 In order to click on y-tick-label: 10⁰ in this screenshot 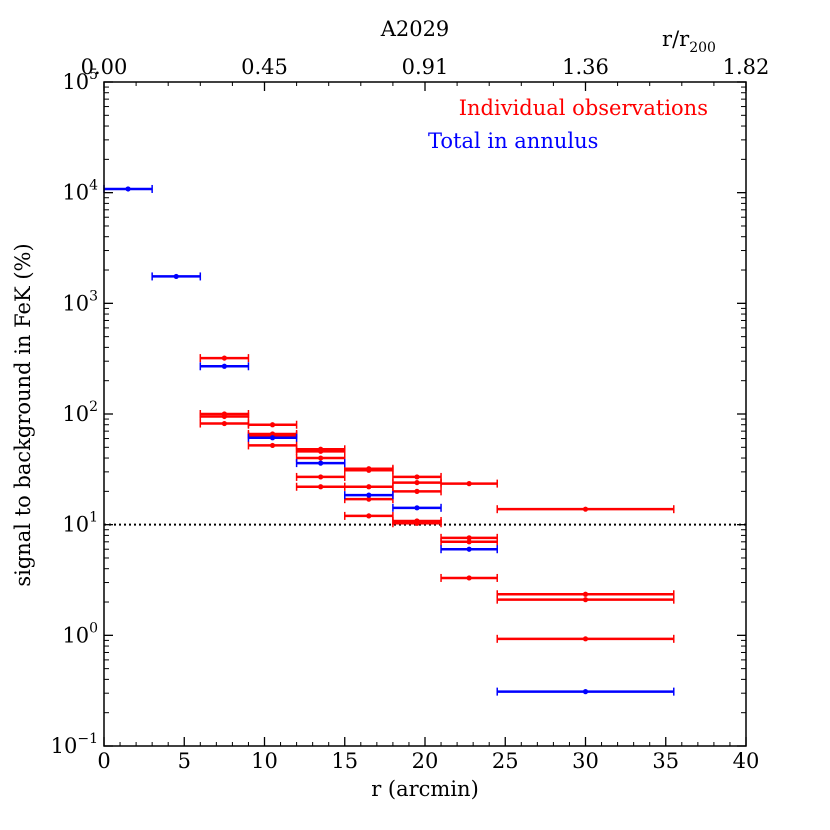, I will do `click(80, 633)`.